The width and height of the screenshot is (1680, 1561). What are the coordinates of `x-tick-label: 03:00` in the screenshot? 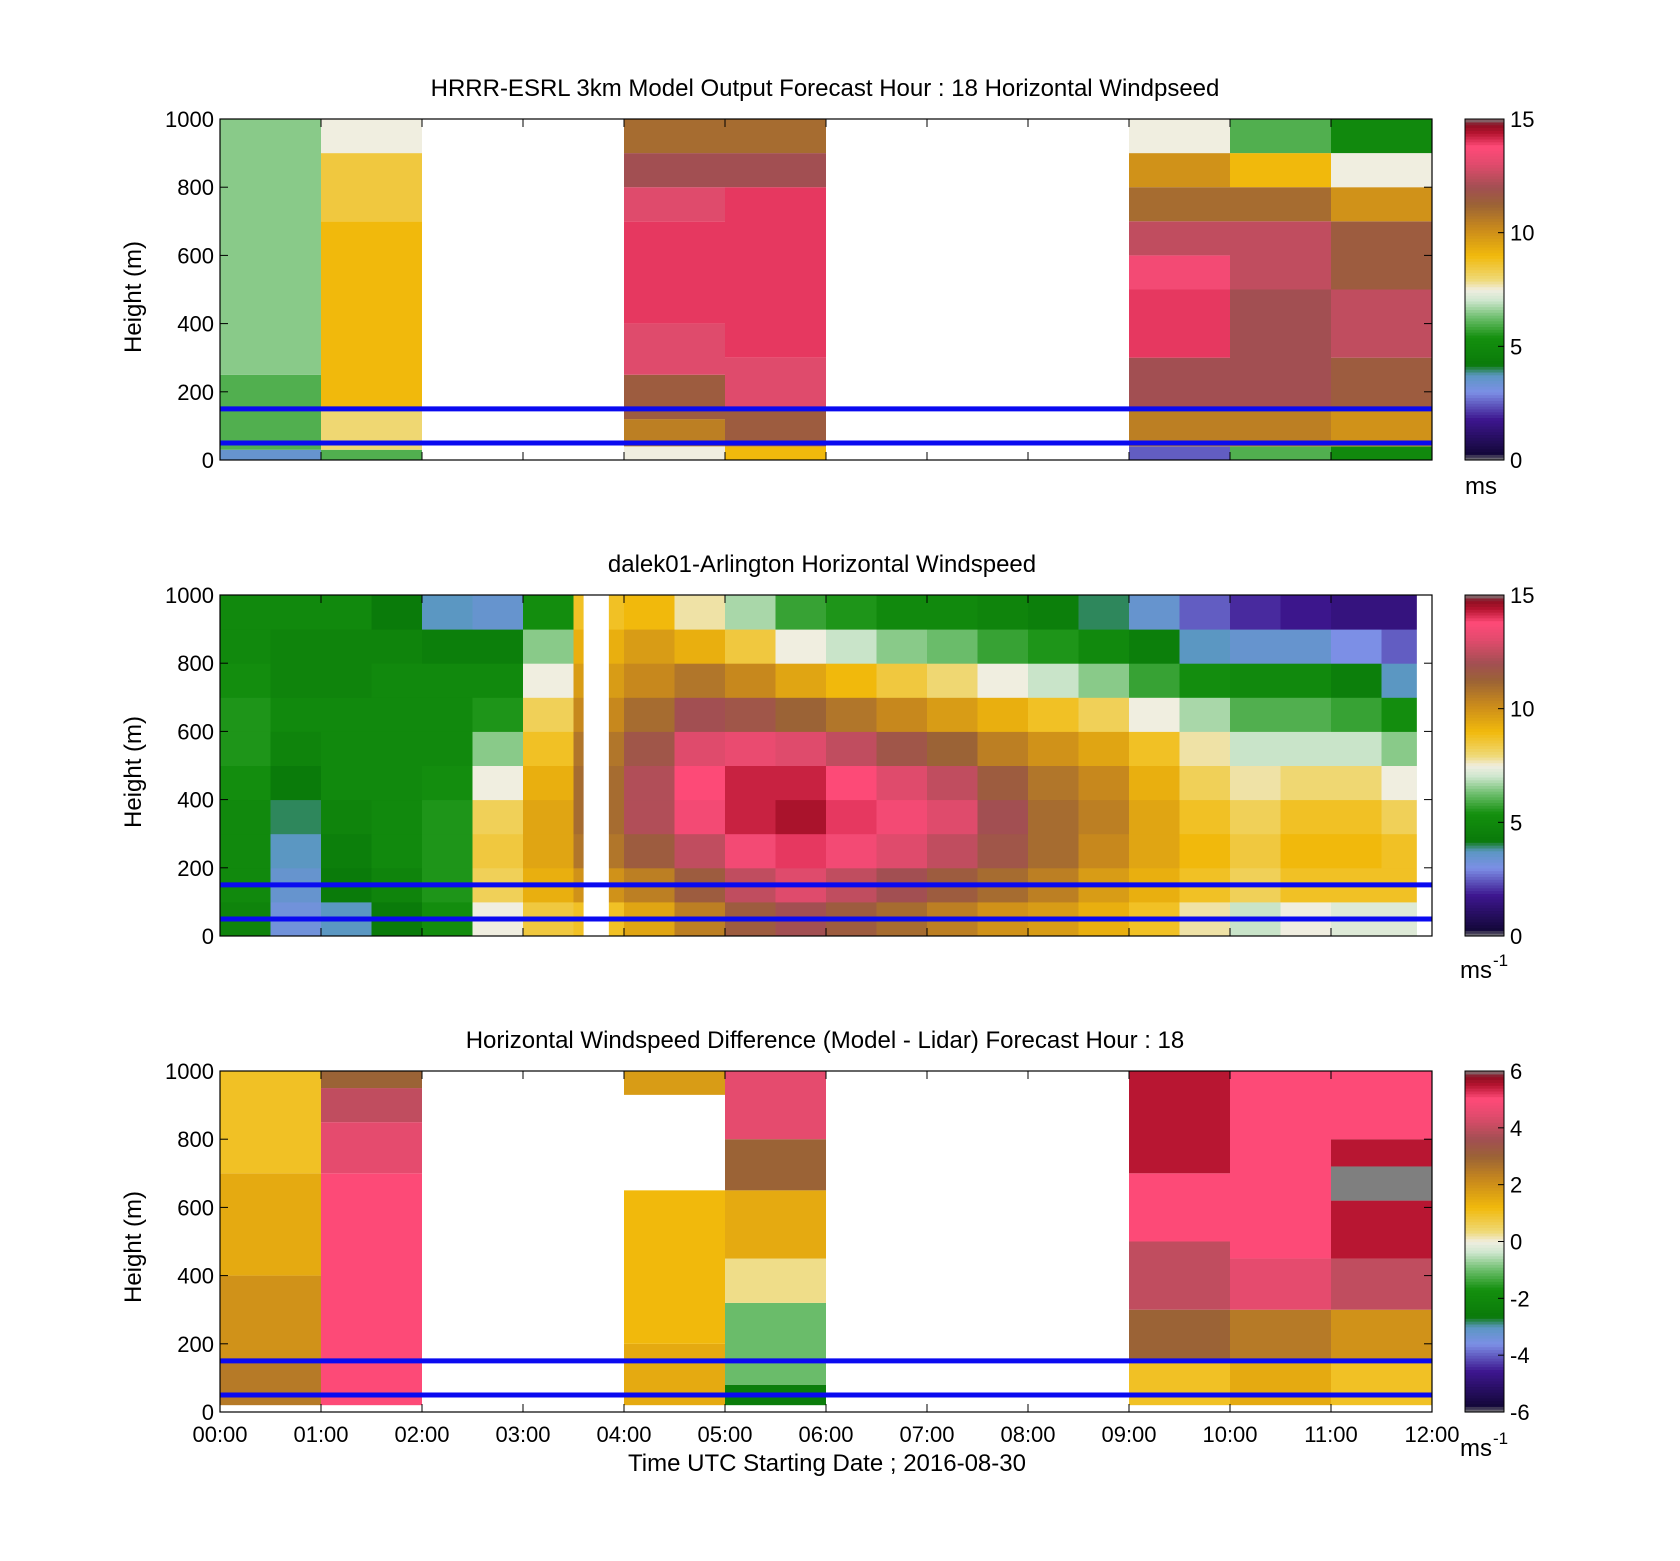 It's located at (522, 1434).